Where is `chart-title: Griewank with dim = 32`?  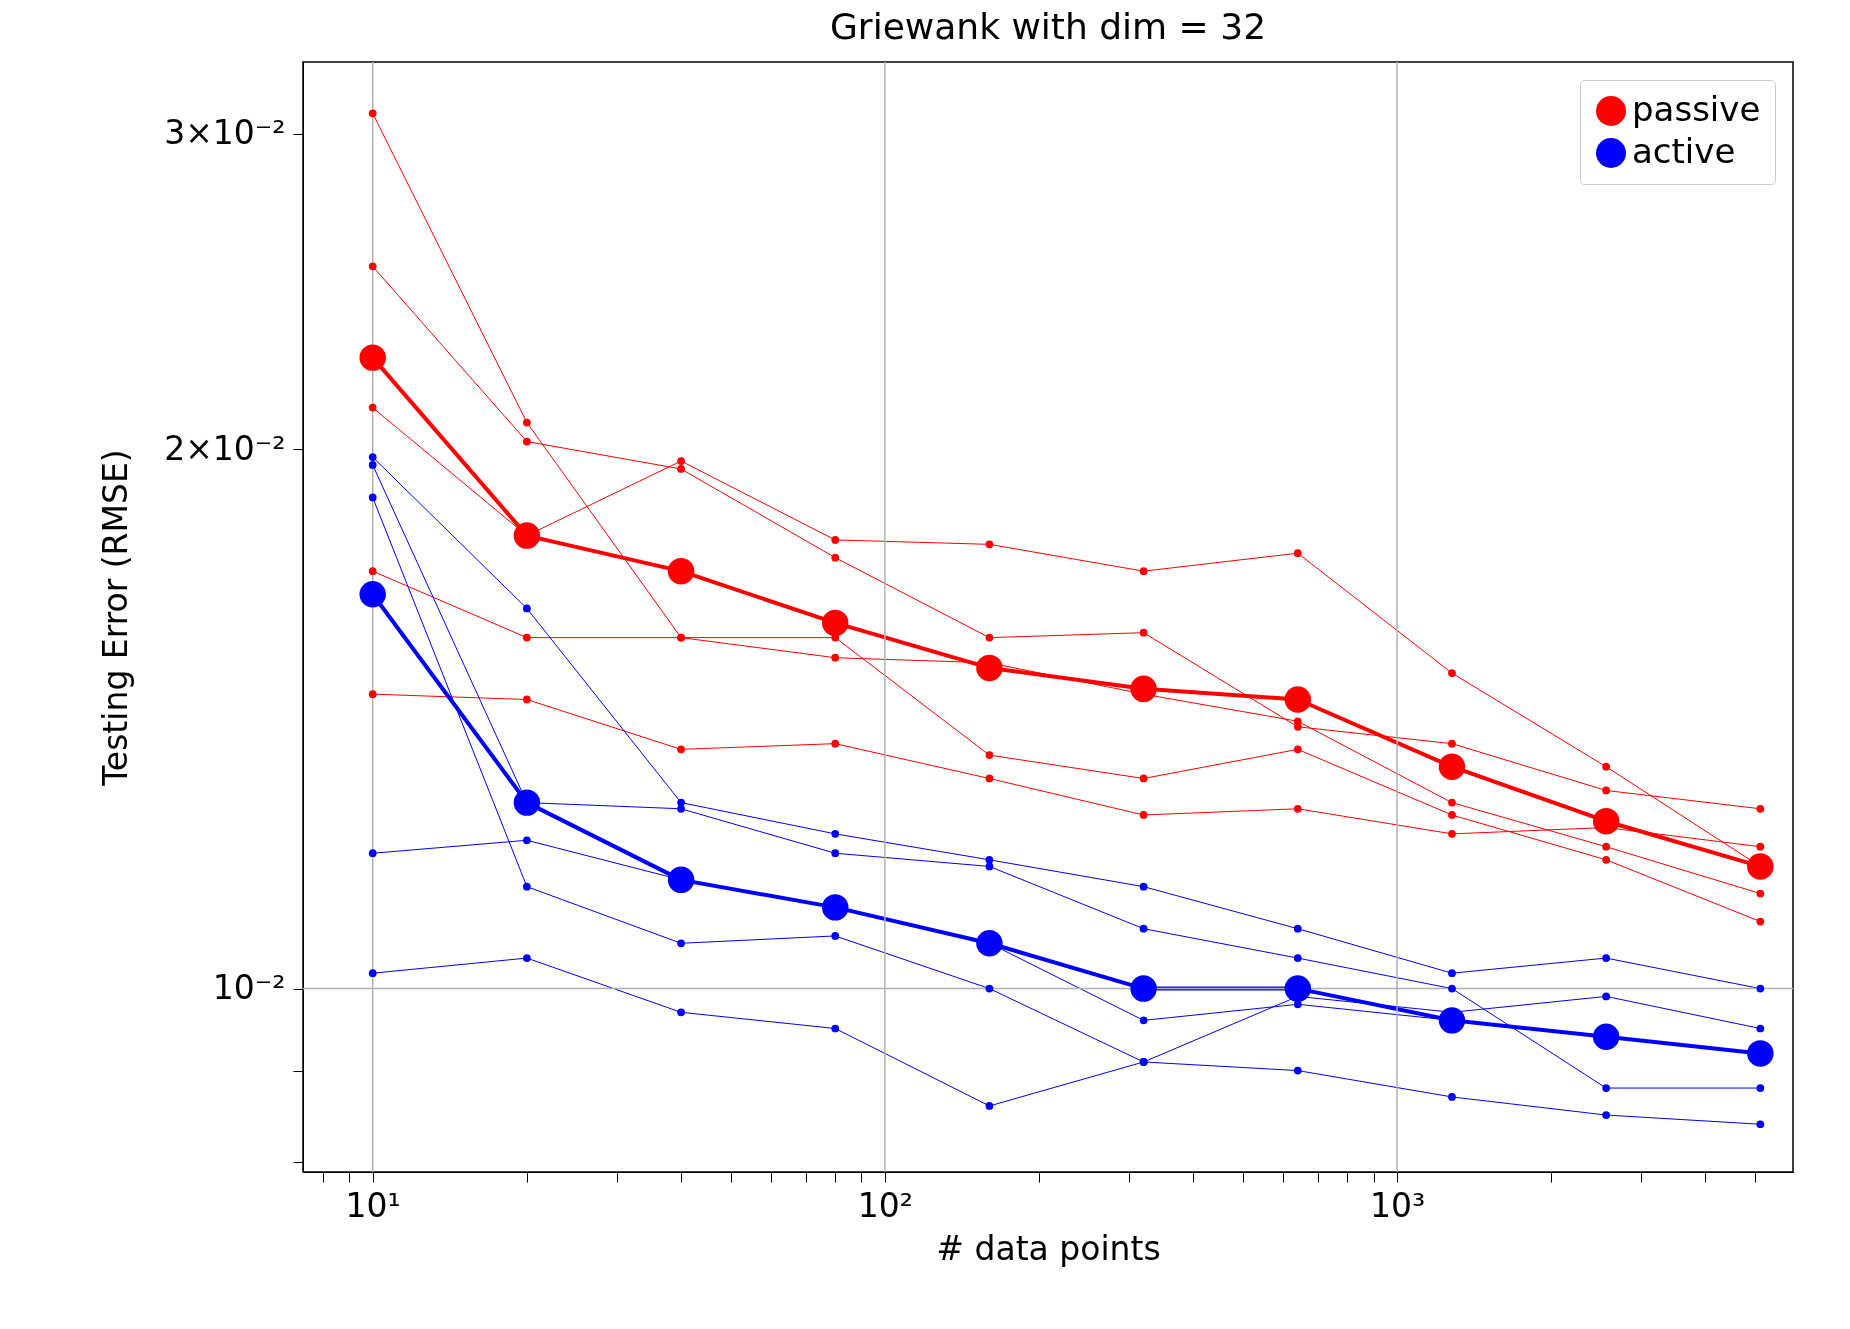
chart-title: Griewank with dim = 32 is located at coordinates (1048, 27).